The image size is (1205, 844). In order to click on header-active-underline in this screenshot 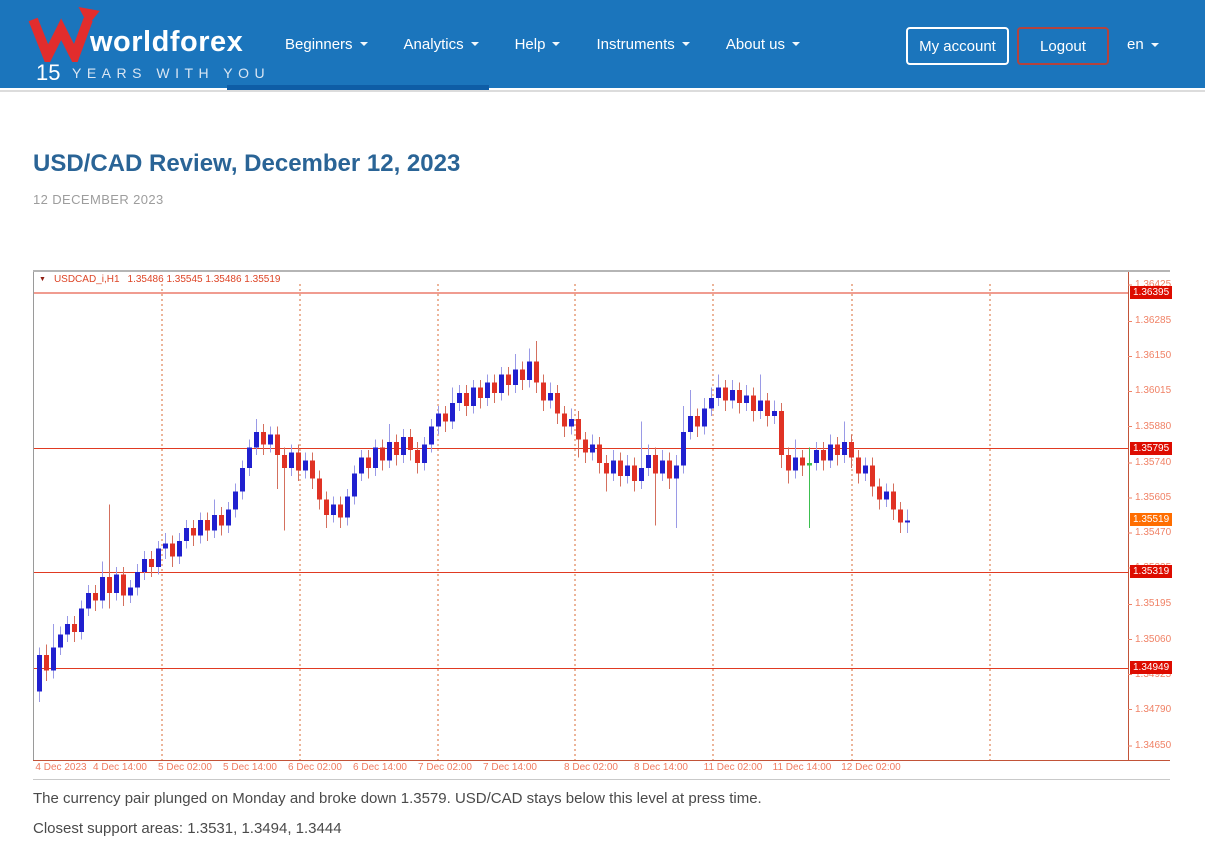, I will do `click(358, 87)`.